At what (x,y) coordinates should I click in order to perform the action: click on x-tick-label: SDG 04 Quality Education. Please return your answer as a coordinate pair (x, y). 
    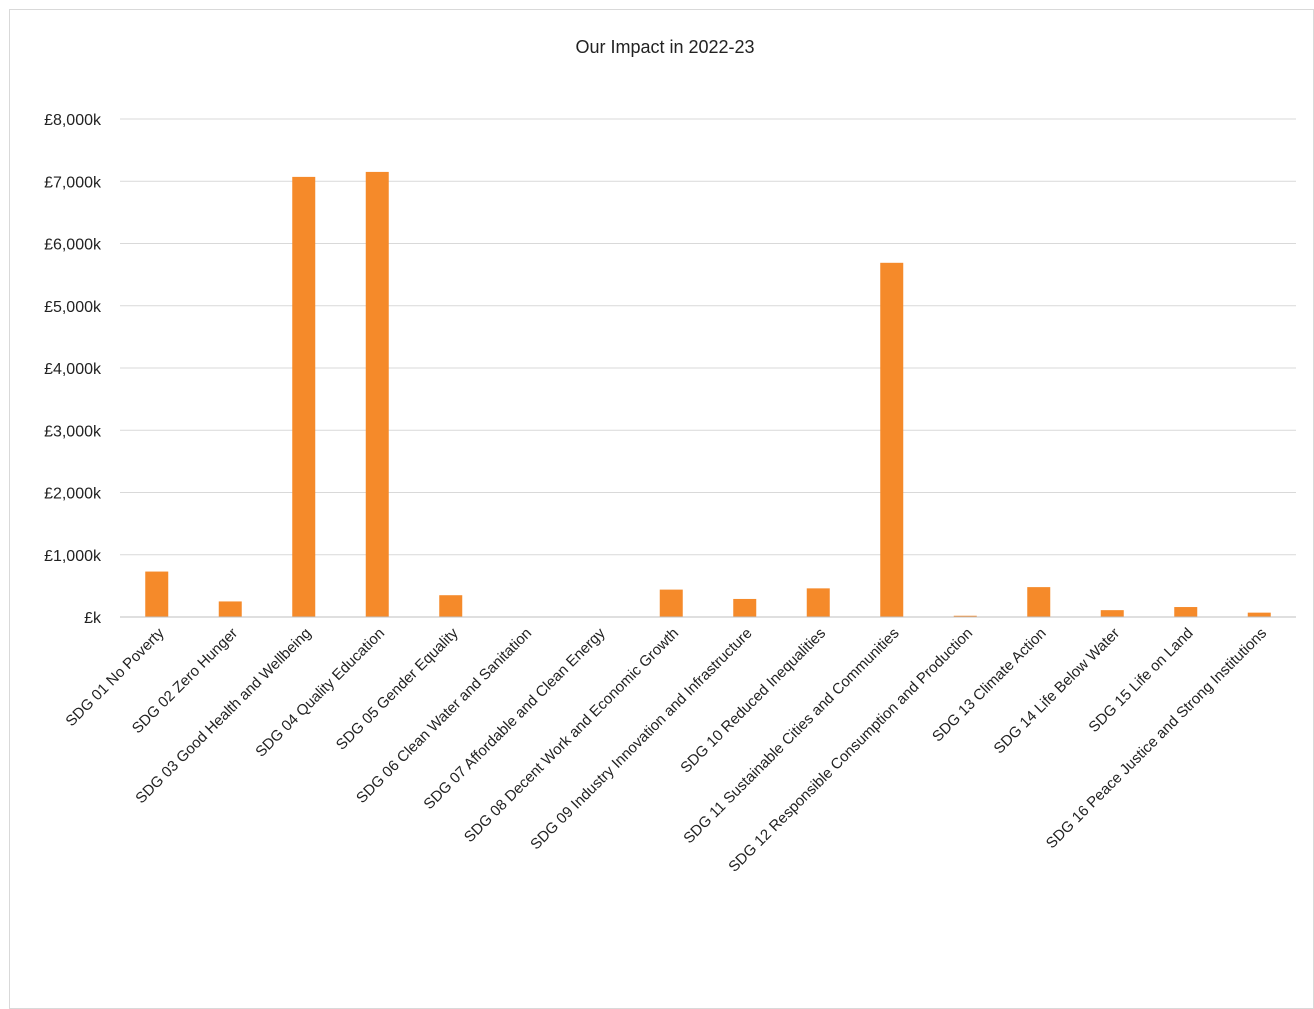
    Looking at the image, I should click on (320, 693).